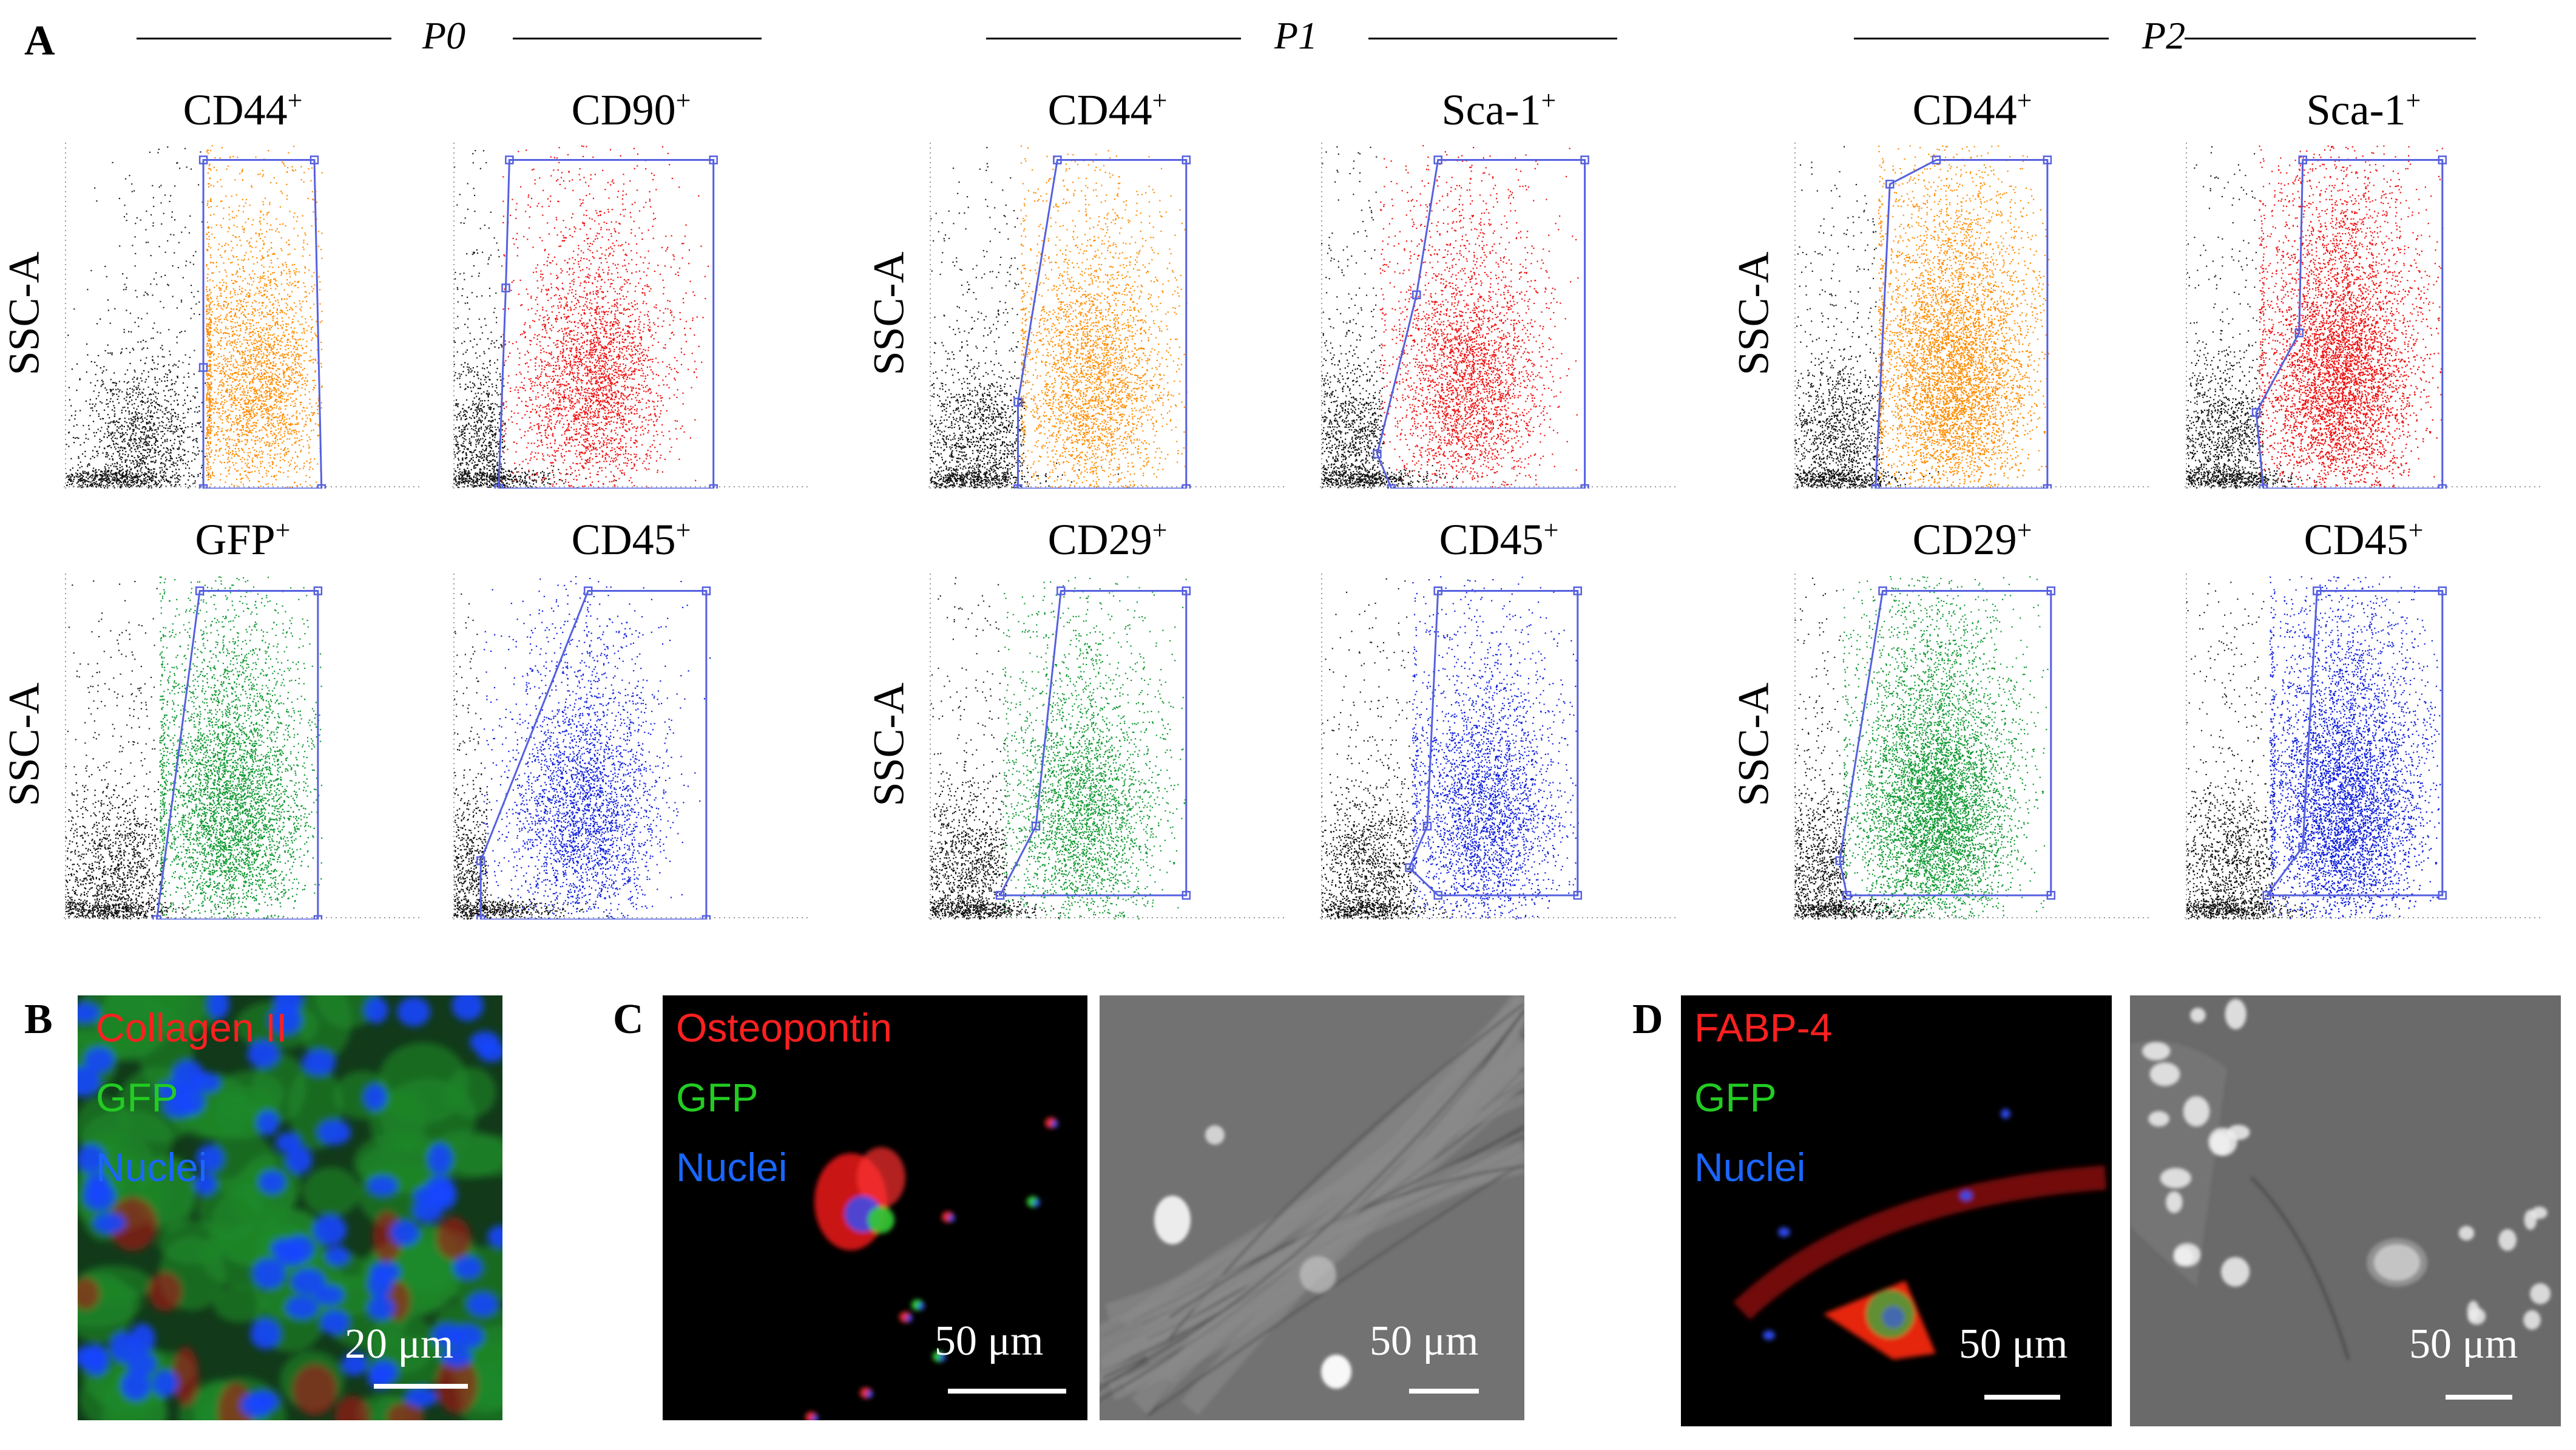  I want to click on marker-title: Sca-1+, so click(2364, 110).